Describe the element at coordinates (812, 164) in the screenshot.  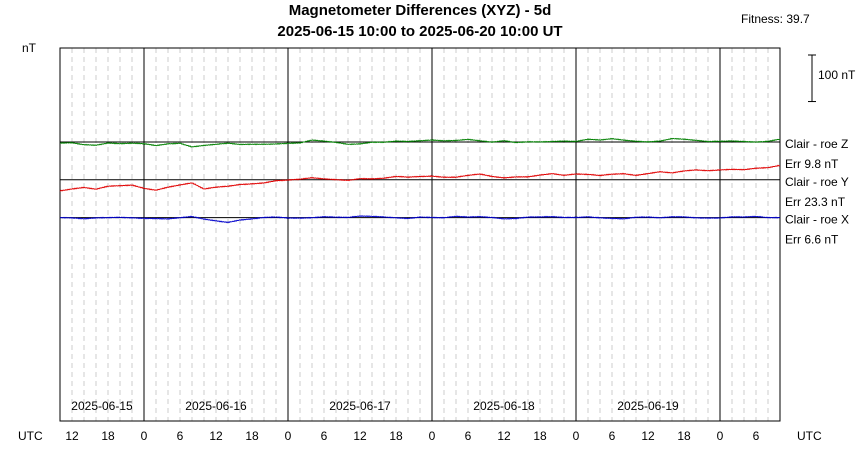
I see `series-error-label: Err 9.8 nT` at that location.